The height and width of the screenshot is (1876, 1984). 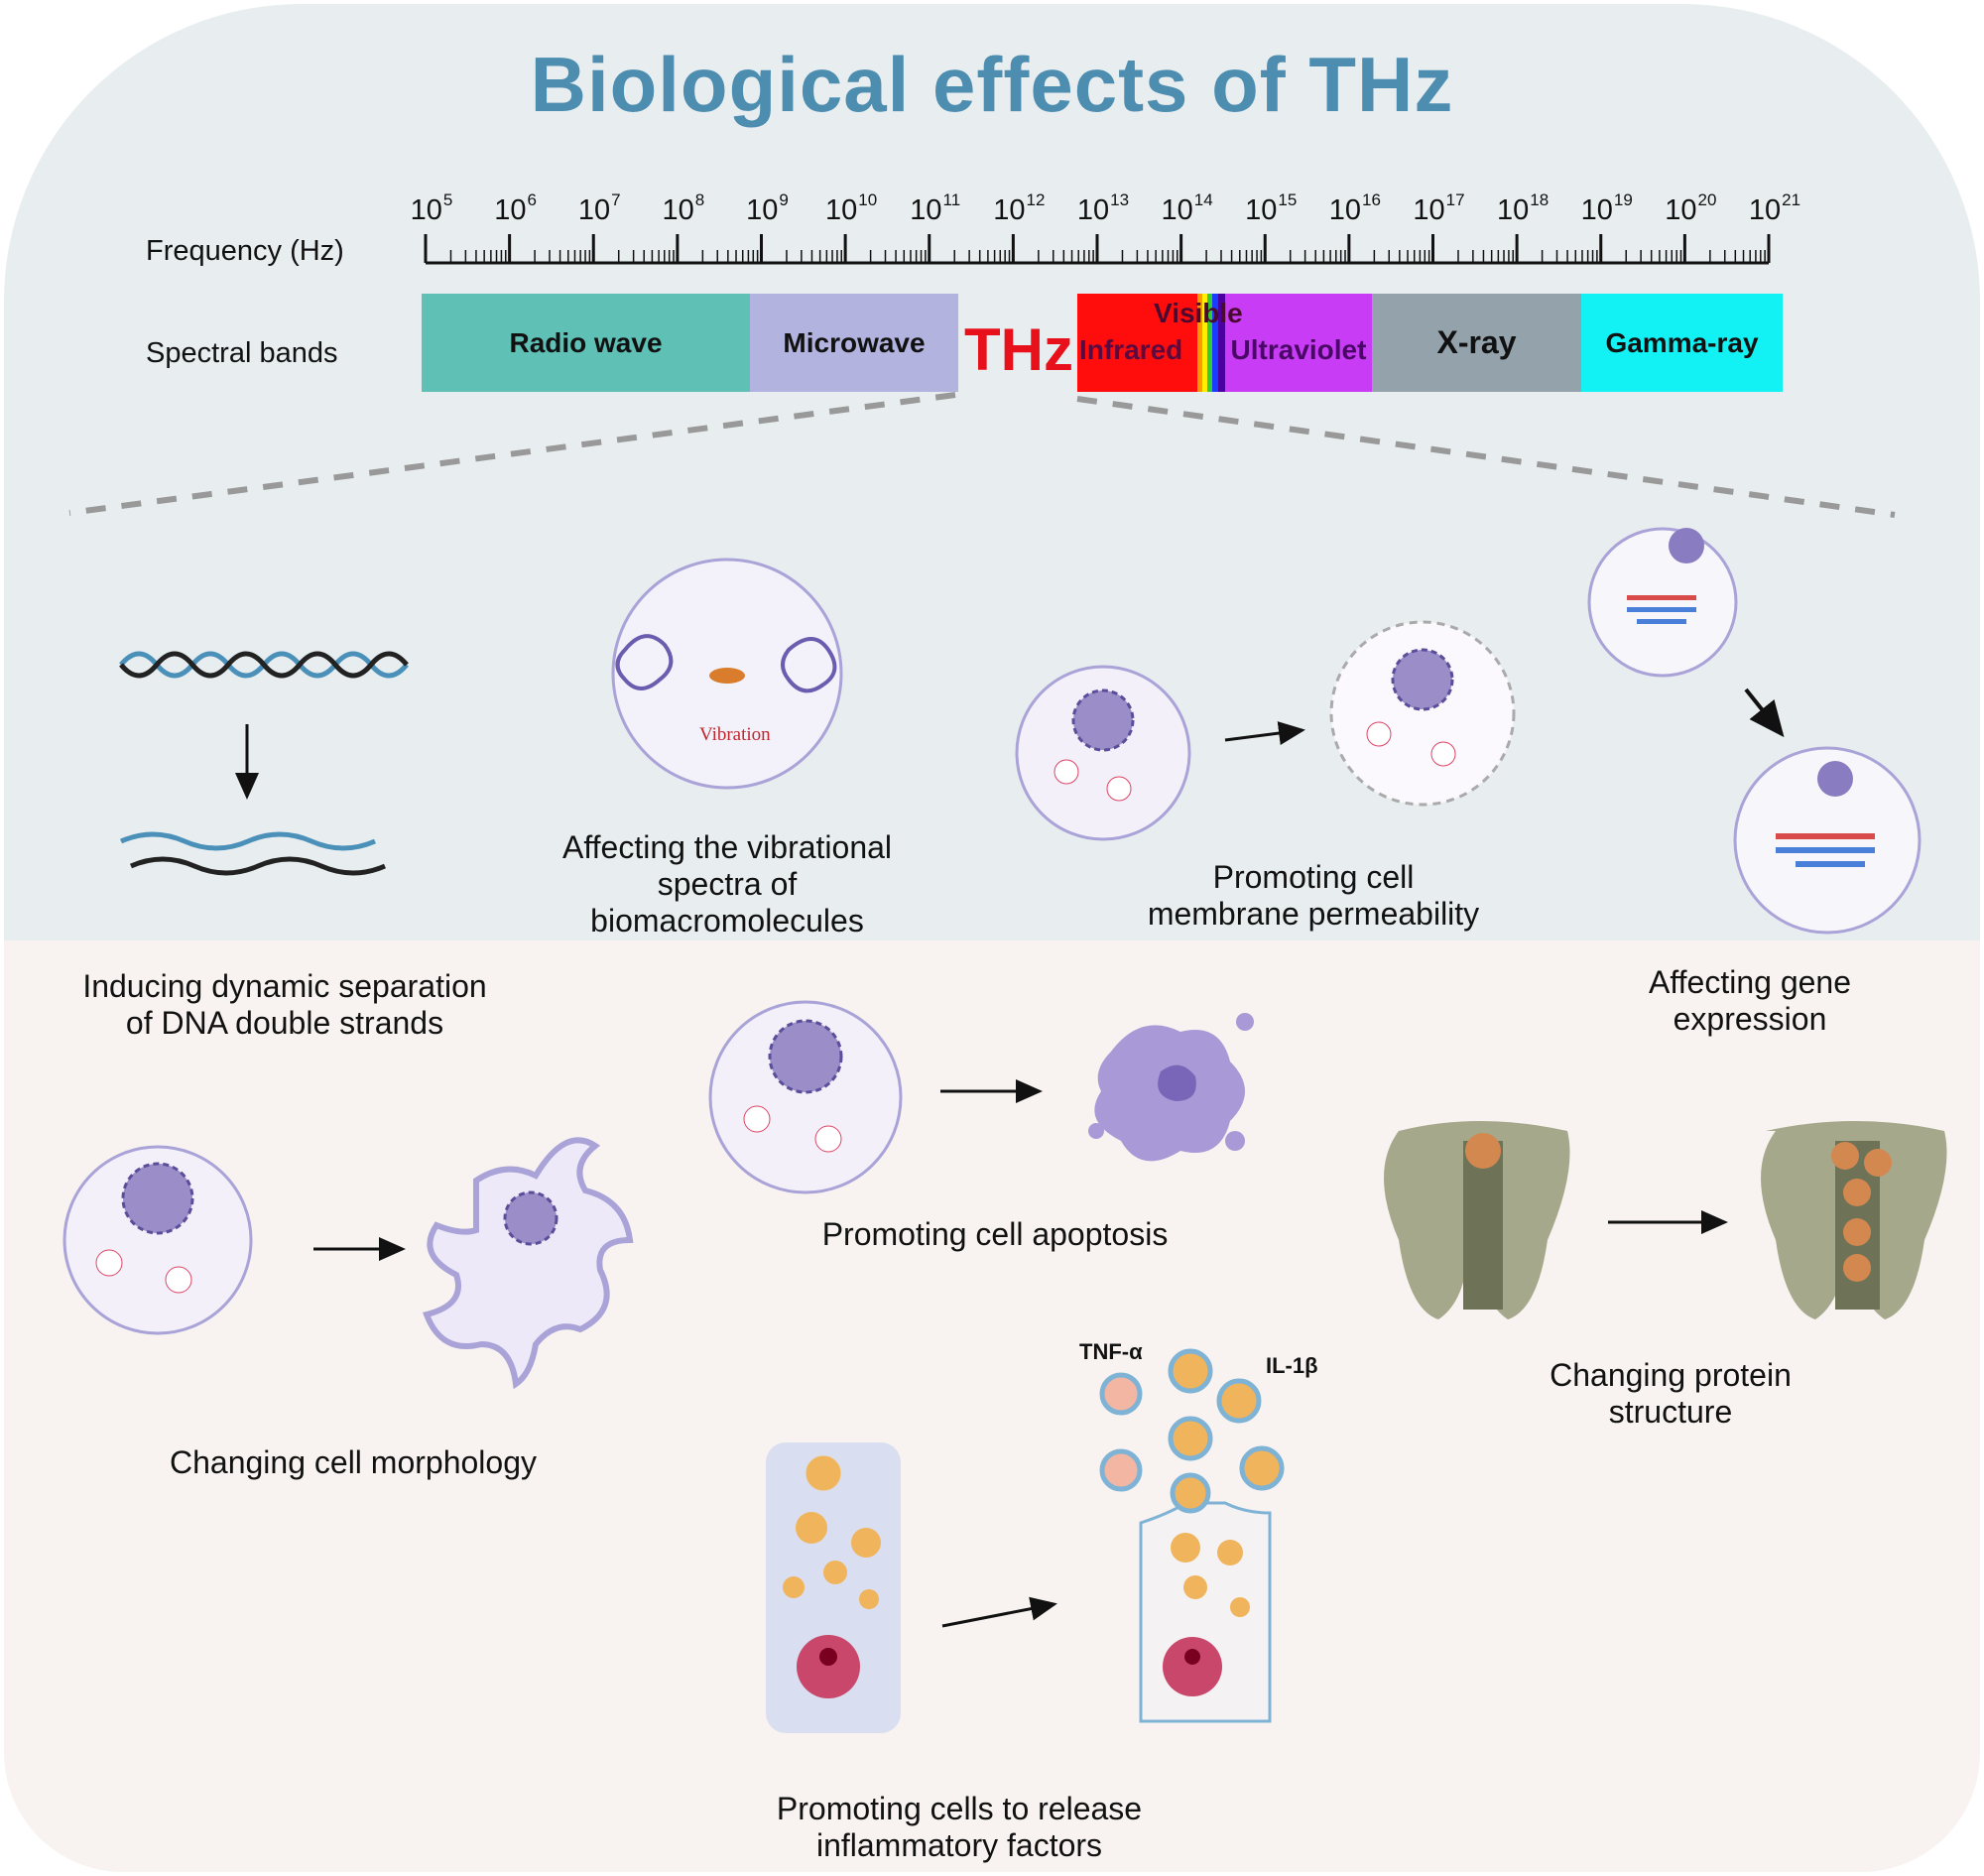 What do you see at coordinates (1670, 1412) in the screenshot?
I see `caption-line: structure` at bounding box center [1670, 1412].